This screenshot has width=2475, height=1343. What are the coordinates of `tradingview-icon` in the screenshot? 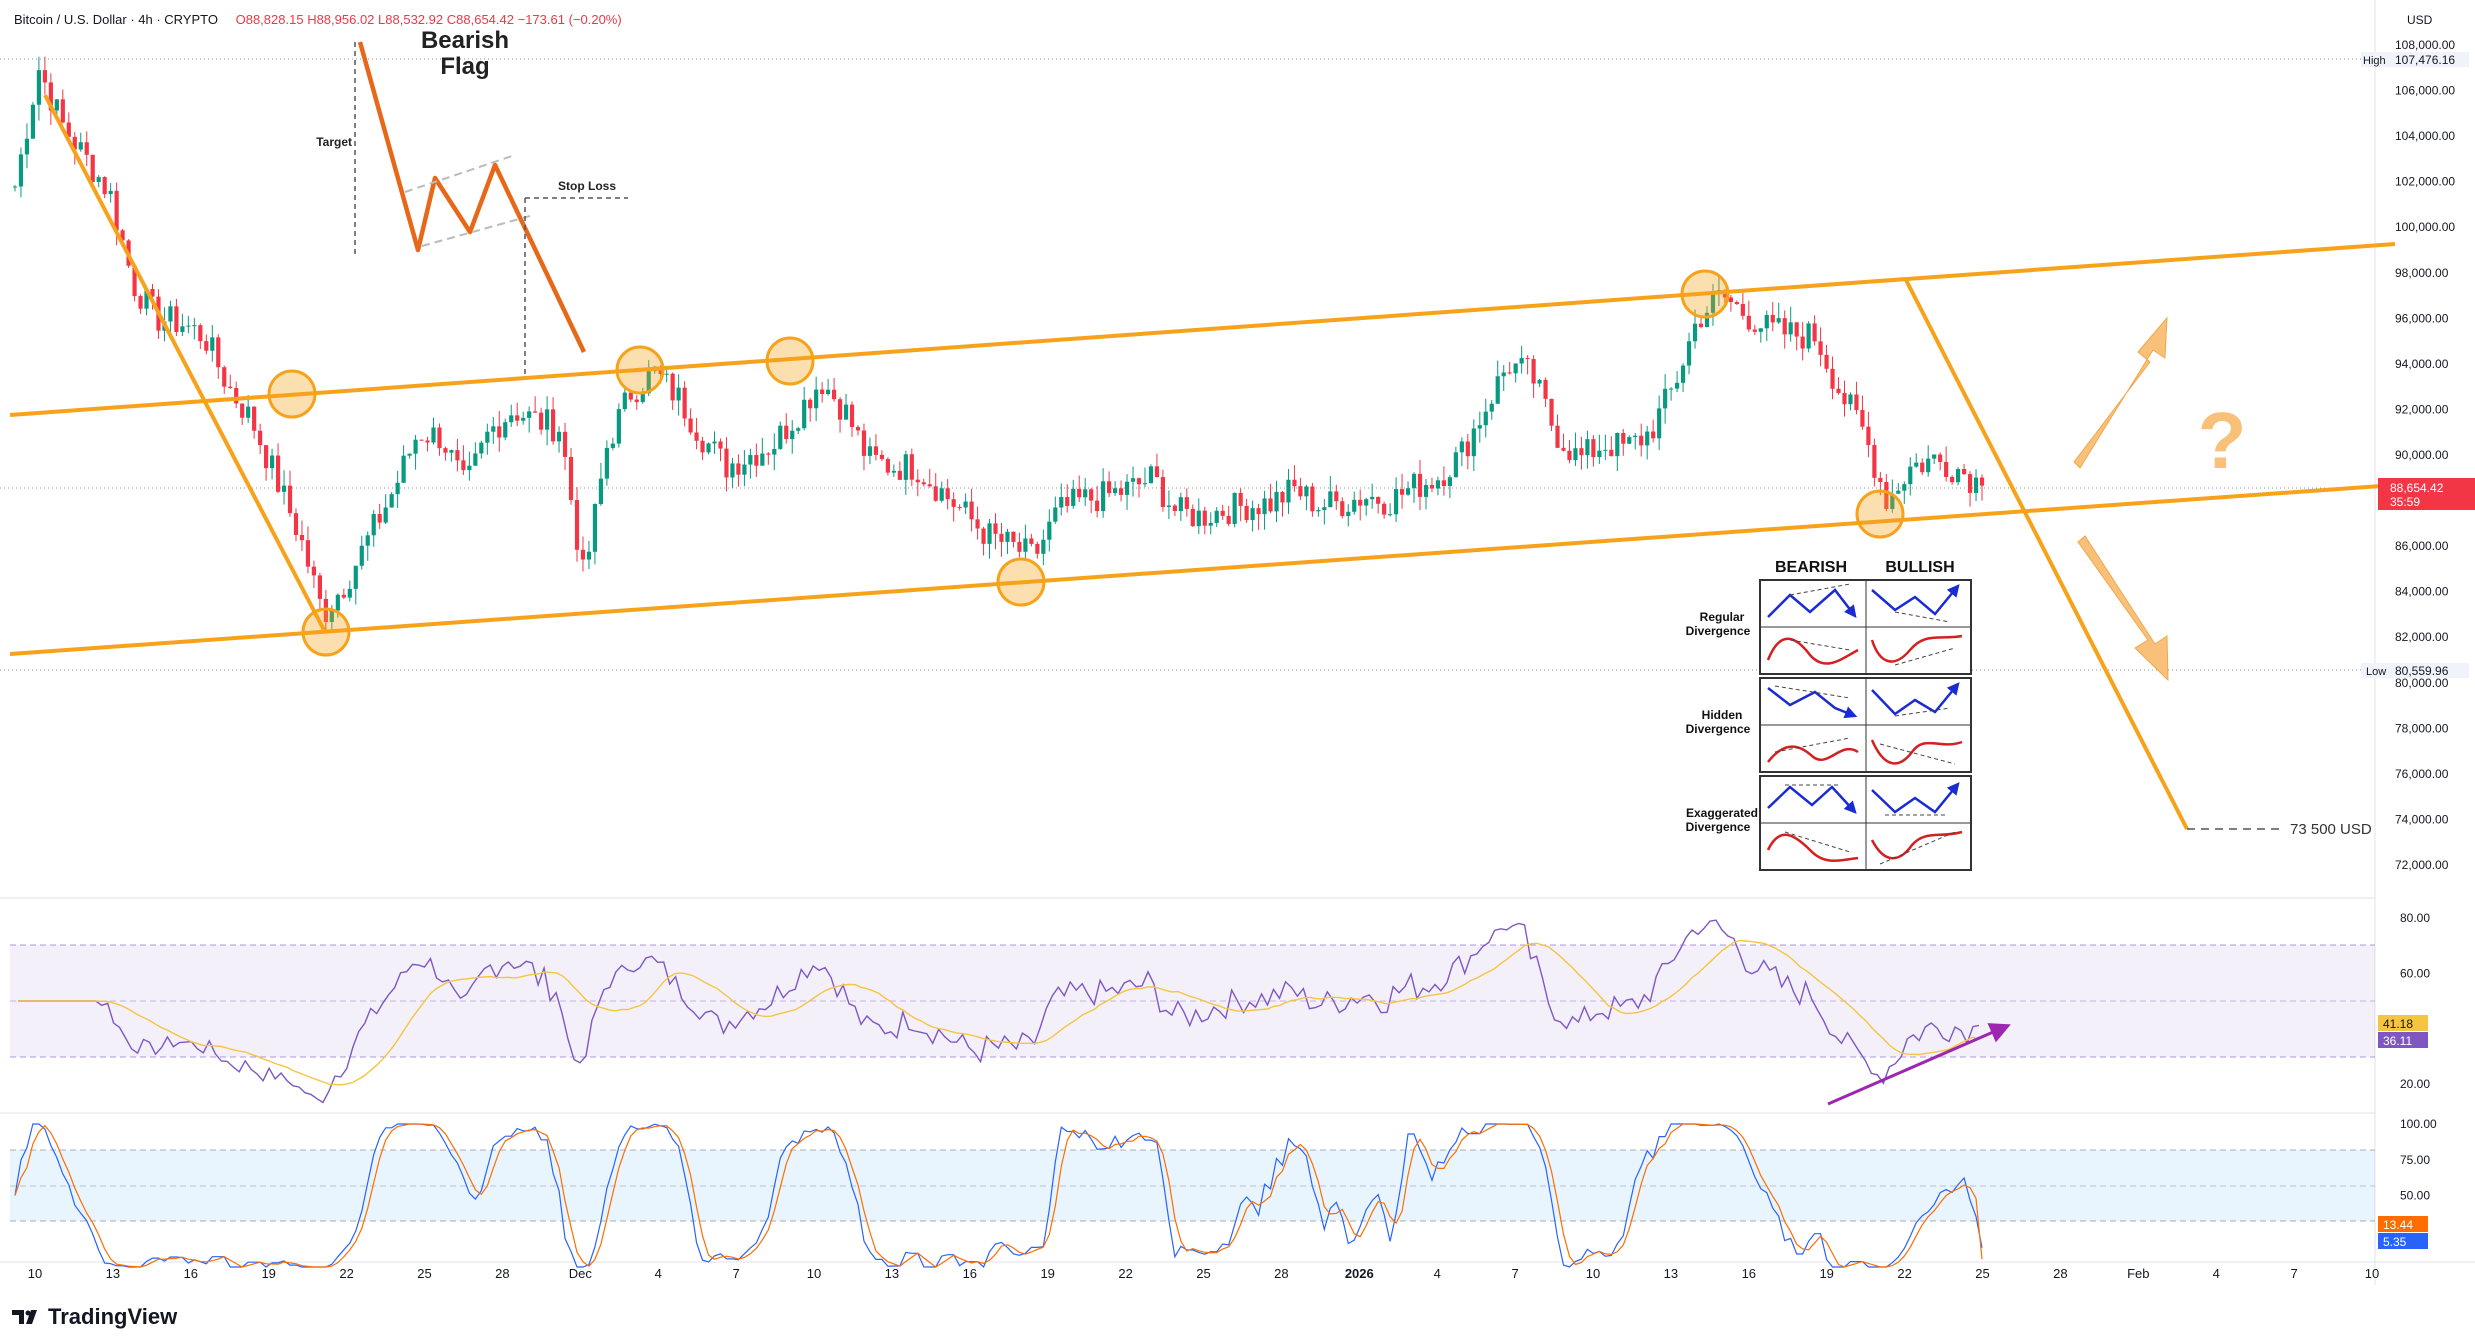 It's located at (24, 1317).